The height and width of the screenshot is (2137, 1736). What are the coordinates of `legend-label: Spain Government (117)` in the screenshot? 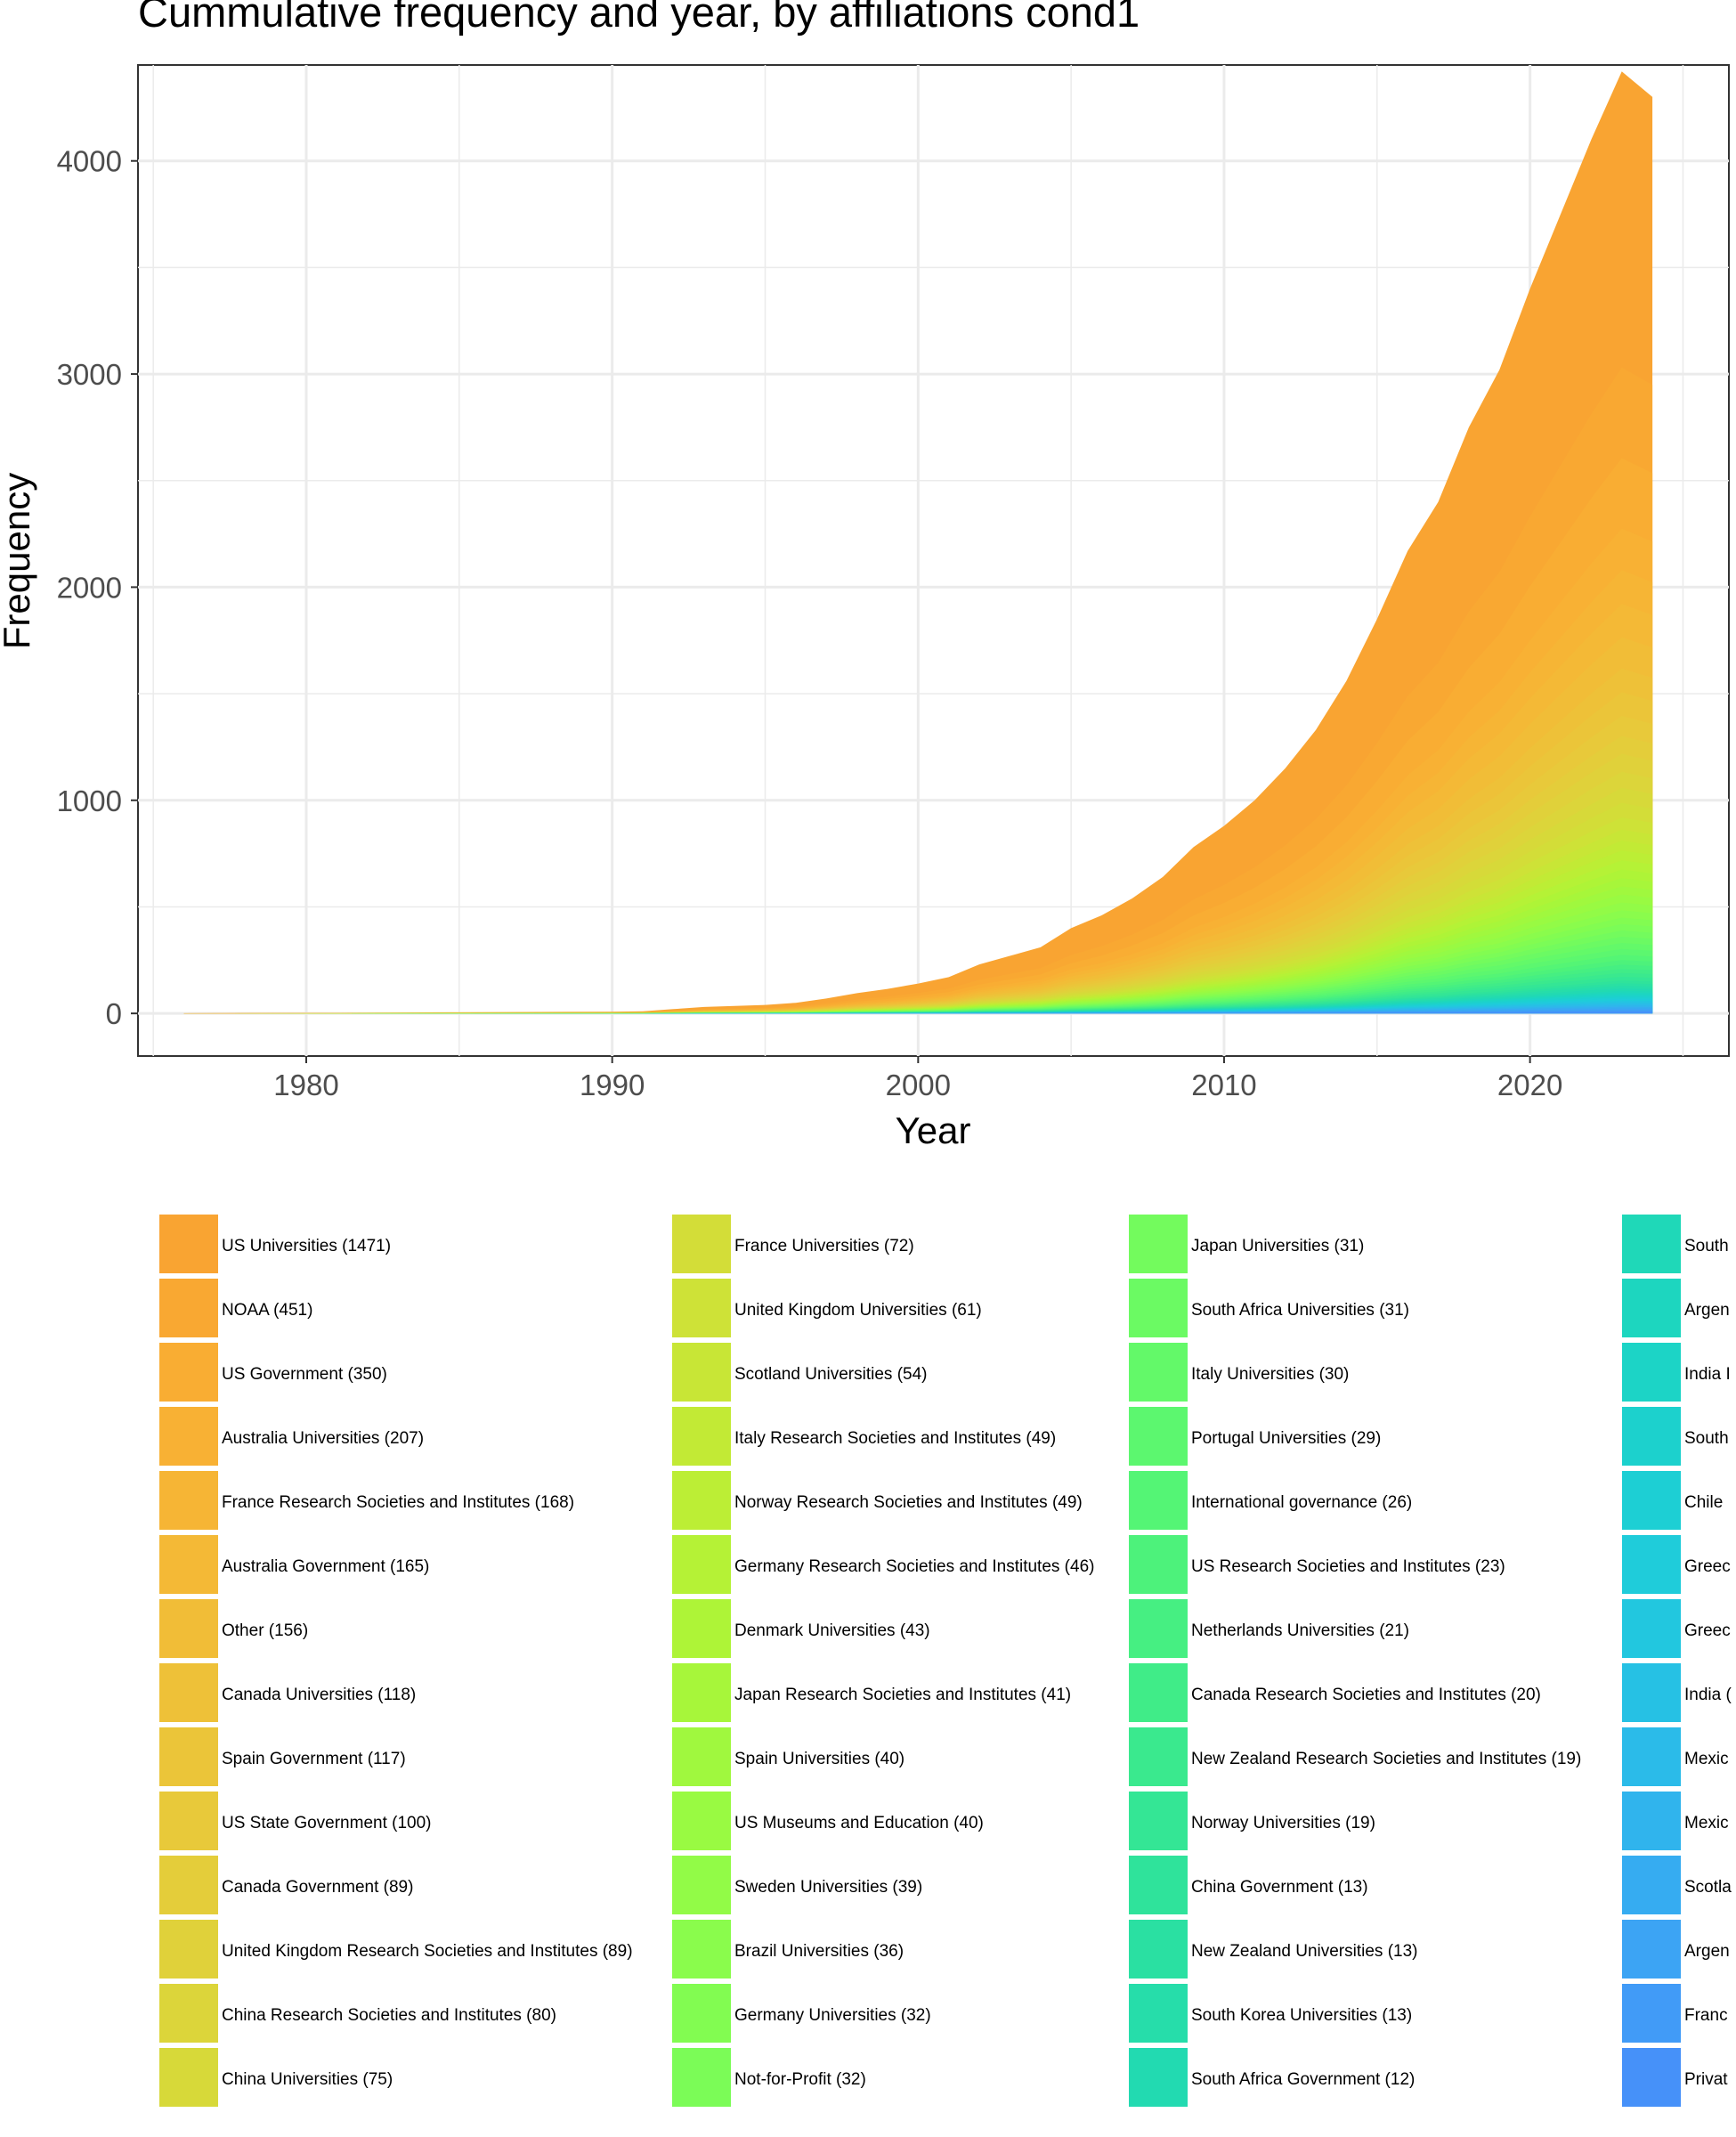 It's located at (314, 1759).